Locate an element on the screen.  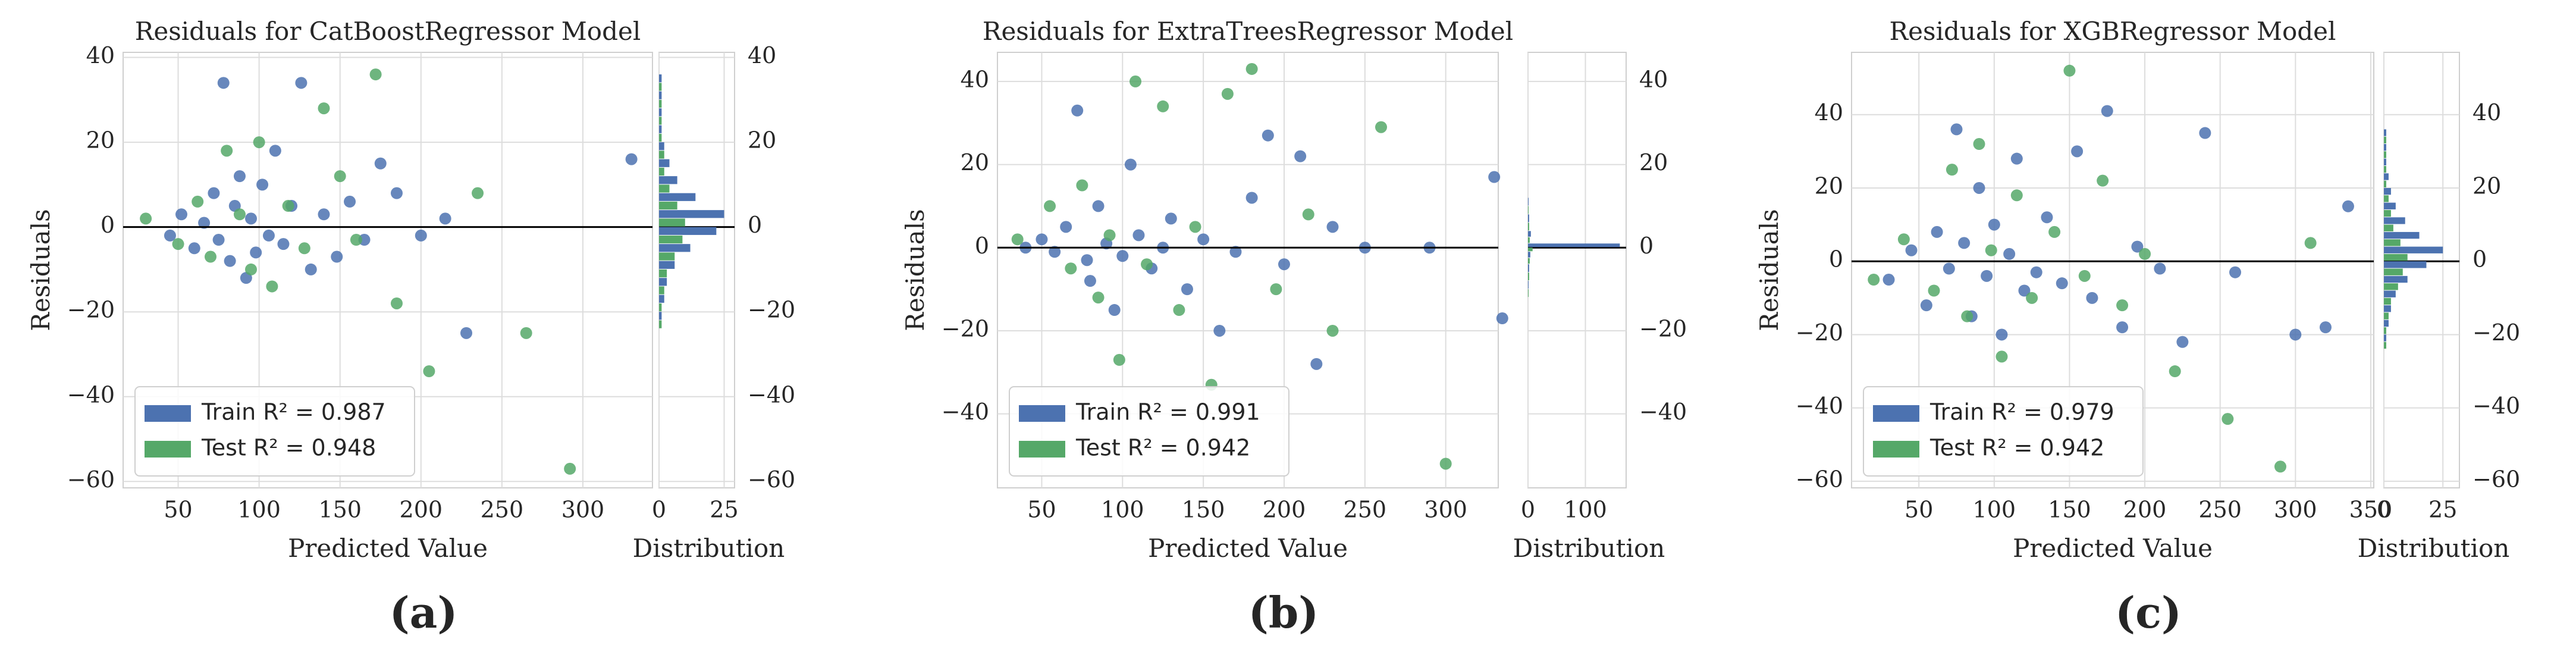
hist-area is located at coordinates (696, 270).